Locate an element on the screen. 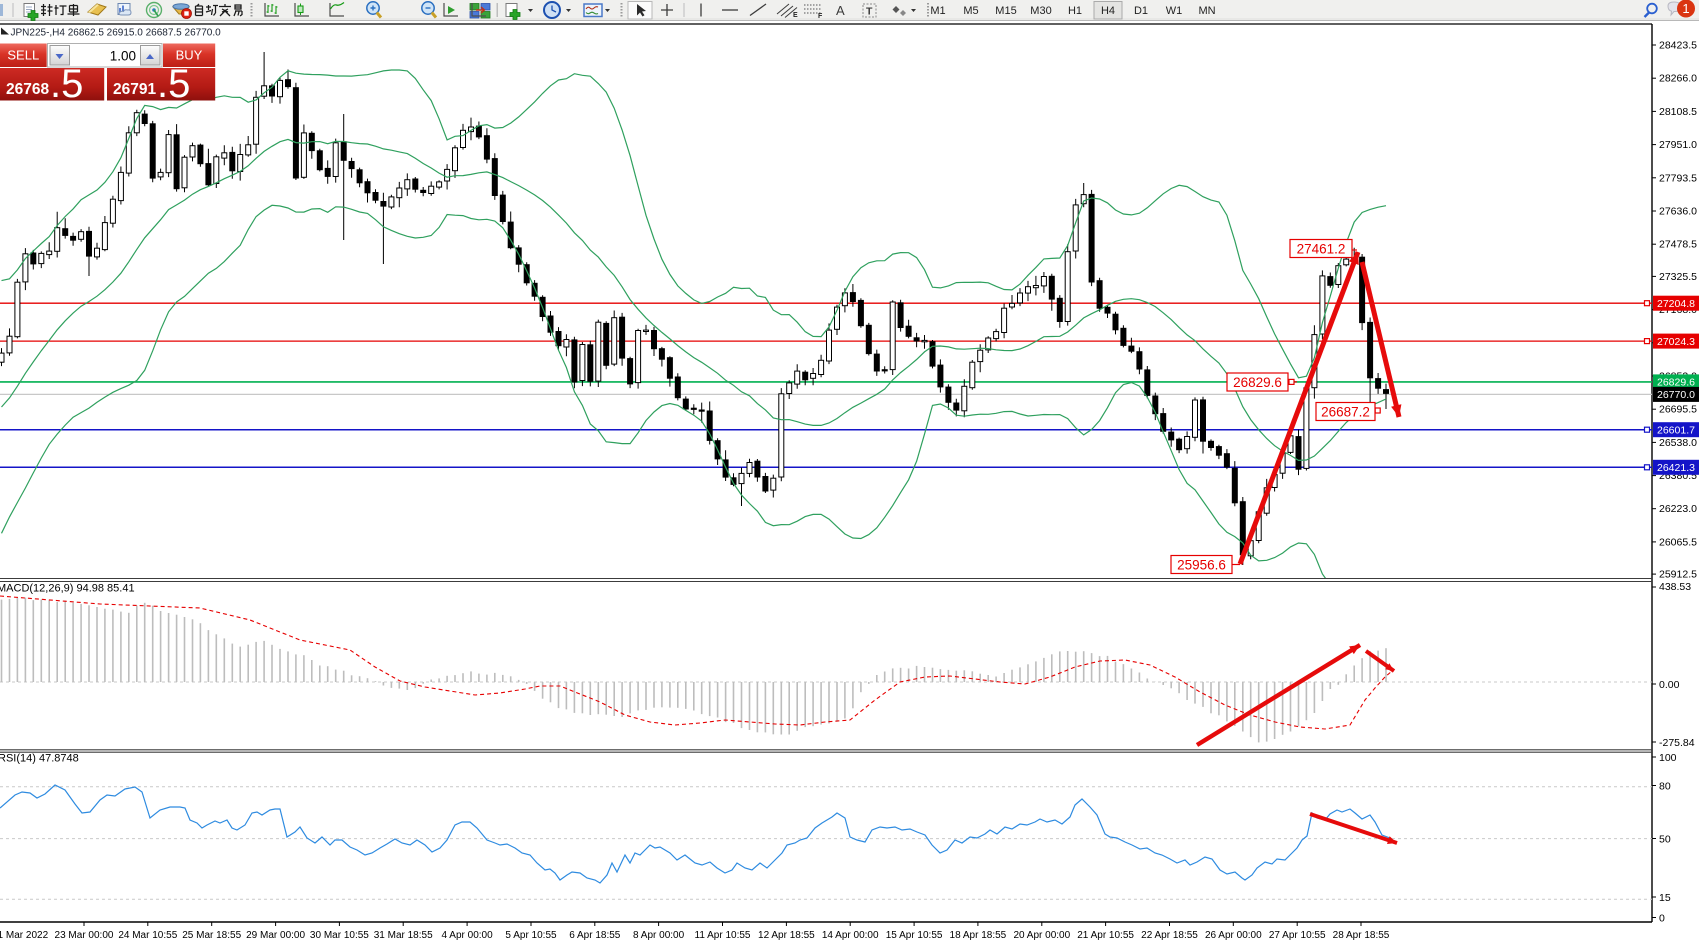  svg-text: 26601.7 is located at coordinates (1676, 431).